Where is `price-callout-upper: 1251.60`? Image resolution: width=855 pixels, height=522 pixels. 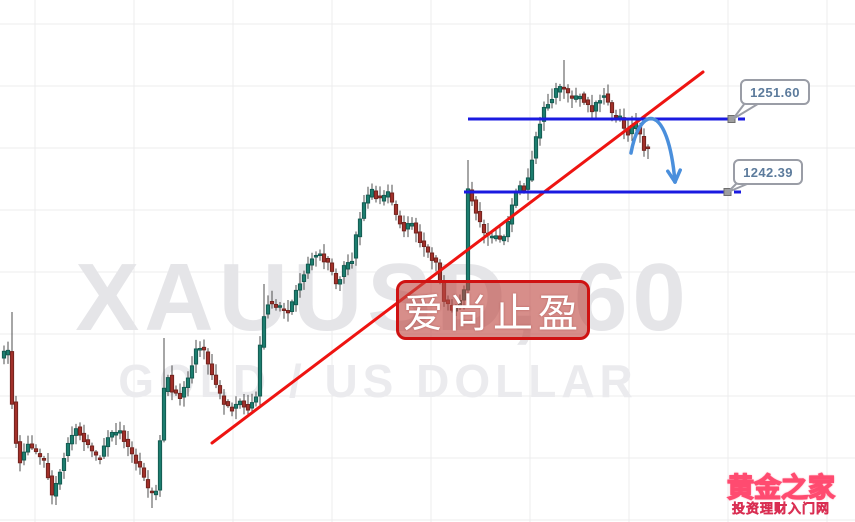 price-callout-upper: 1251.60 is located at coordinates (775, 92).